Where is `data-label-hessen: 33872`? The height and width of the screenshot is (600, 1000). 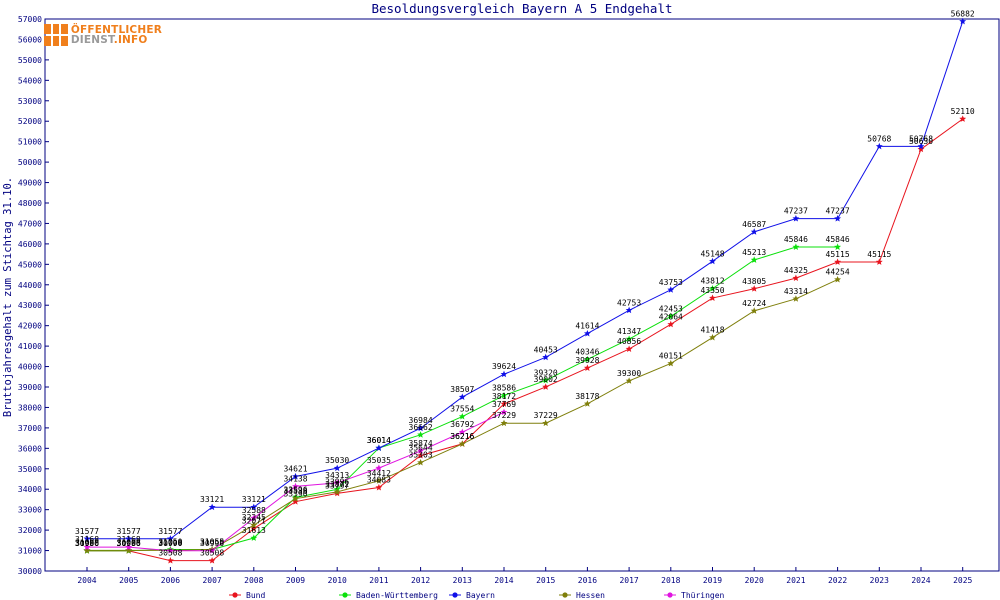
data-label-hessen: 33872 is located at coordinates (337, 484).